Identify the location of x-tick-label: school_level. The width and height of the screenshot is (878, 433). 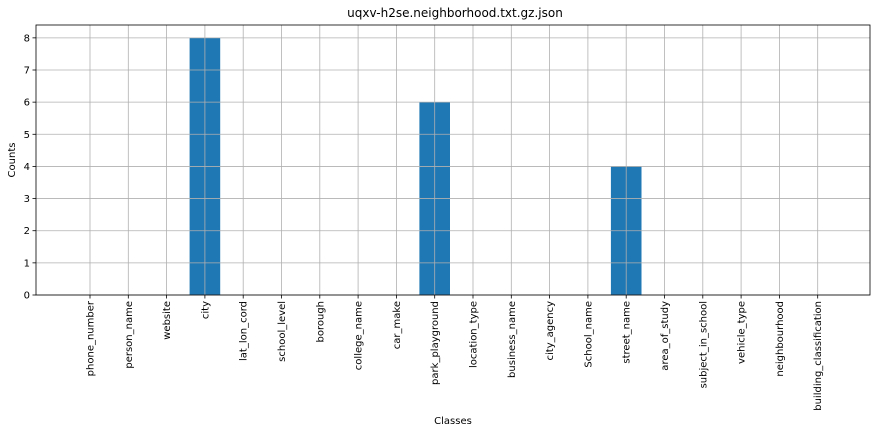
(282, 331).